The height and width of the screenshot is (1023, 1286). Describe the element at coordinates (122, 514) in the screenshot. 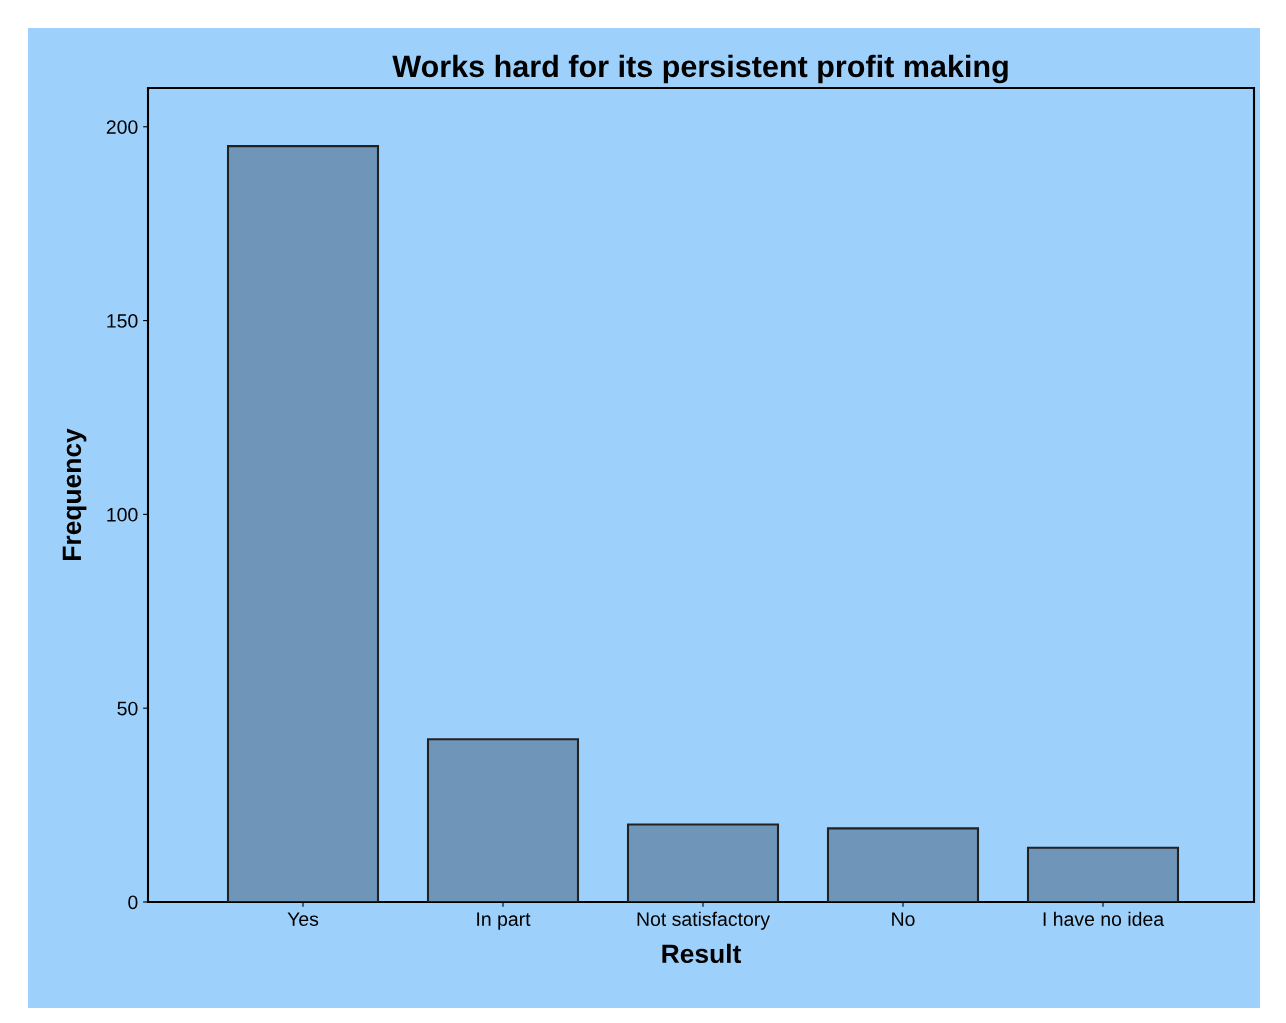

I see `y-tick-label: 100` at that location.